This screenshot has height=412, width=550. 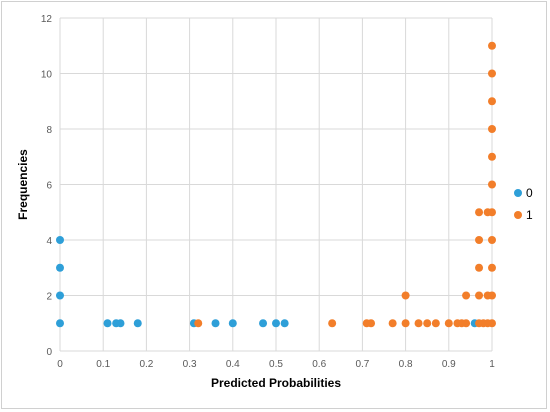 What do you see at coordinates (362, 364) in the screenshot?
I see `x-tick-label: 0.7` at bounding box center [362, 364].